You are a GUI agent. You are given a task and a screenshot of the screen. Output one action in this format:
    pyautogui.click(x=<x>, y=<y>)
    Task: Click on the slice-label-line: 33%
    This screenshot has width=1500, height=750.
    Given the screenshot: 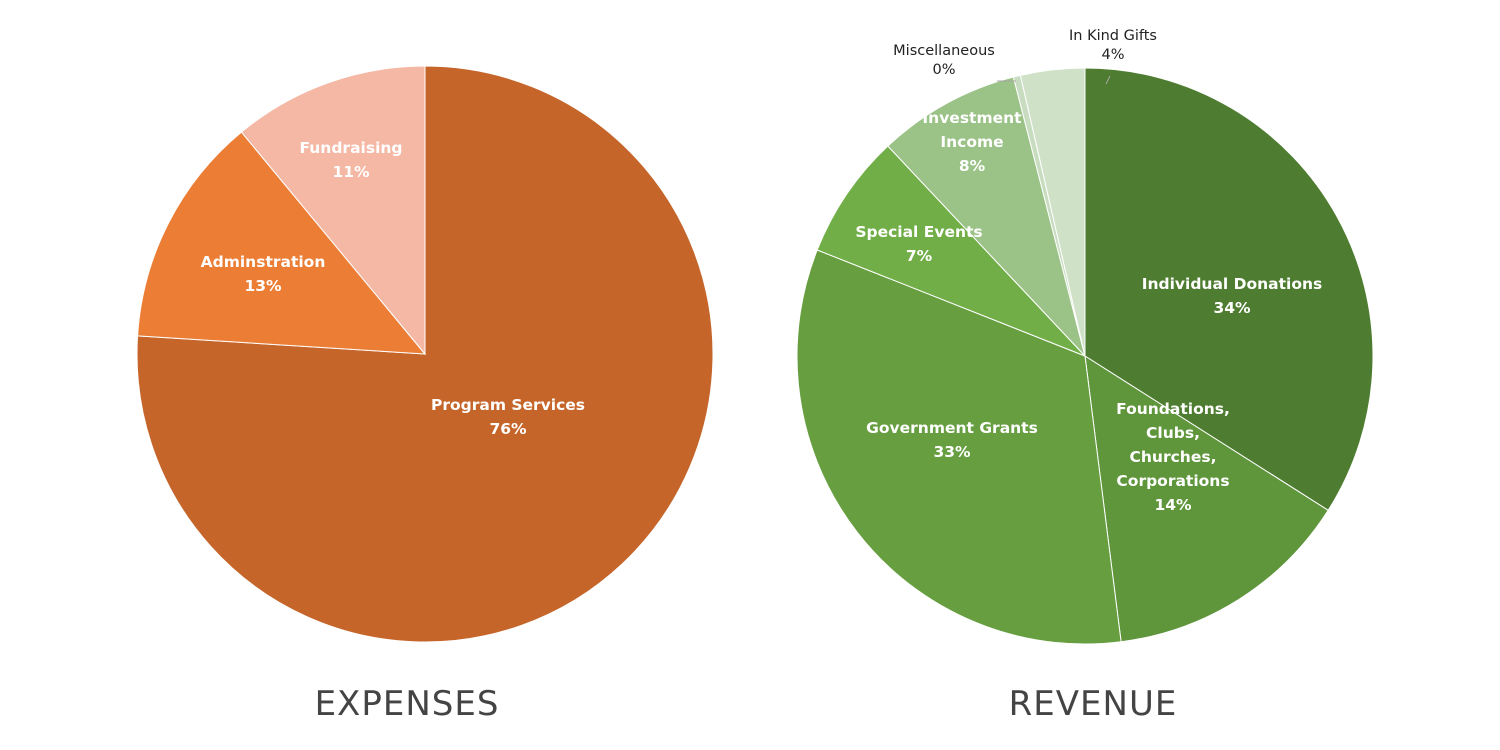 What is the action you would take?
    pyautogui.click(x=952, y=452)
    